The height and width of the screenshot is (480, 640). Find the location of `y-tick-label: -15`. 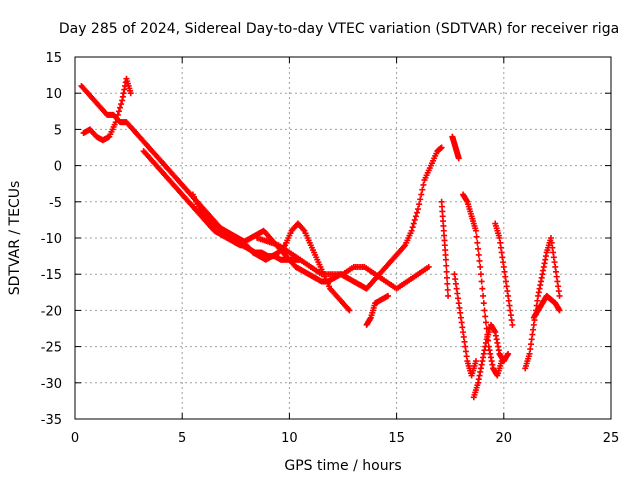

y-tick-label: -15 is located at coordinates (51, 275).